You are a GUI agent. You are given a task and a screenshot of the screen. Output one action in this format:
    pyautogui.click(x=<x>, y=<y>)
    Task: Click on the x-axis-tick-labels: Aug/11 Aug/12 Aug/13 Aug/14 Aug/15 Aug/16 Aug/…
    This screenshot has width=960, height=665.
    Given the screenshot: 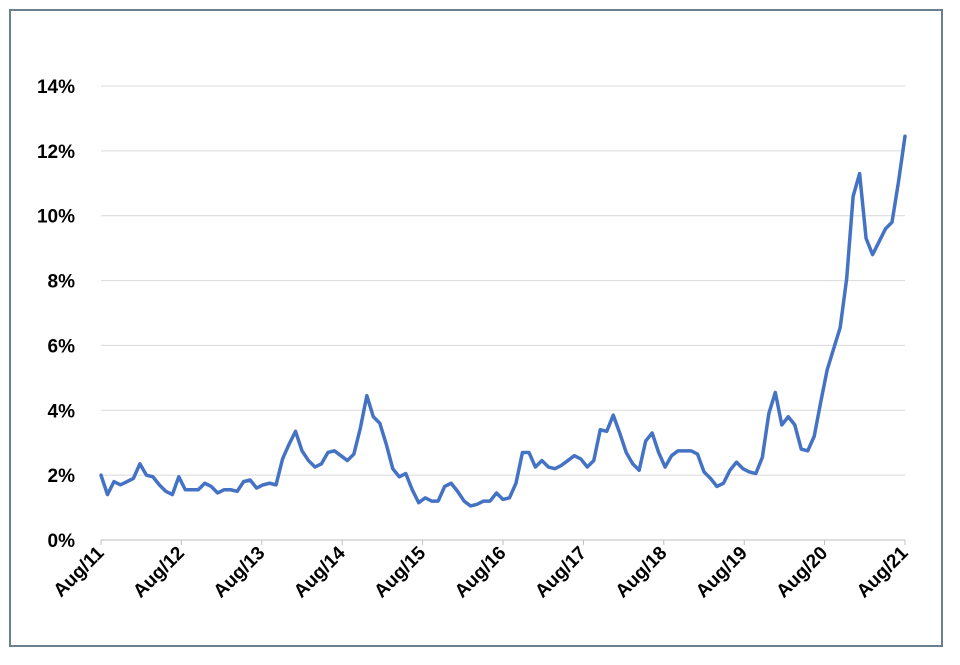 What is the action you would take?
    pyautogui.click(x=481, y=571)
    